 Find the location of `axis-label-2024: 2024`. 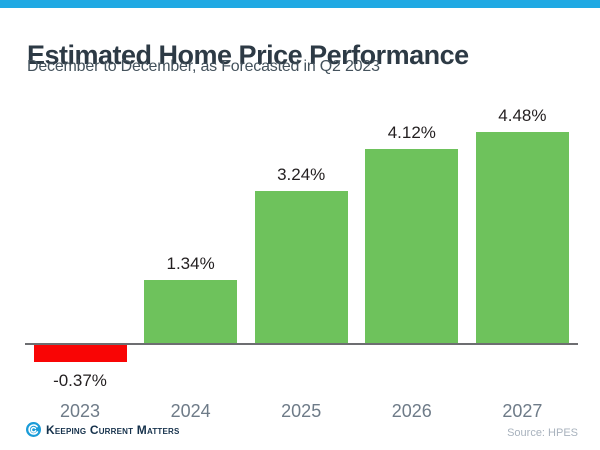

axis-label-2024: 2024 is located at coordinates (190, 411).